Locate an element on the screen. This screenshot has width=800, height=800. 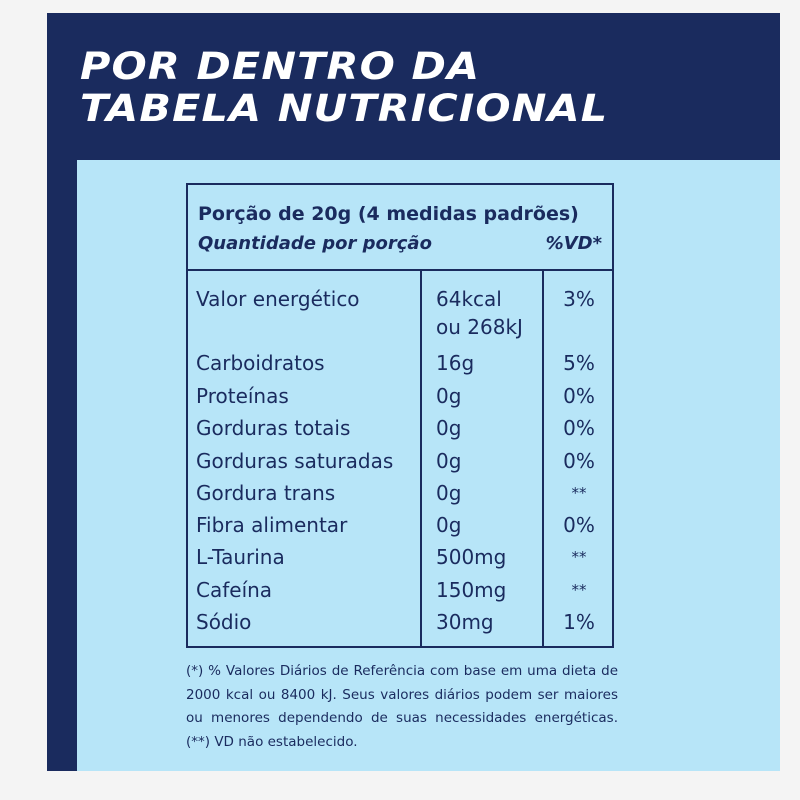
row-name: Carboidratos is located at coordinates (260, 363).